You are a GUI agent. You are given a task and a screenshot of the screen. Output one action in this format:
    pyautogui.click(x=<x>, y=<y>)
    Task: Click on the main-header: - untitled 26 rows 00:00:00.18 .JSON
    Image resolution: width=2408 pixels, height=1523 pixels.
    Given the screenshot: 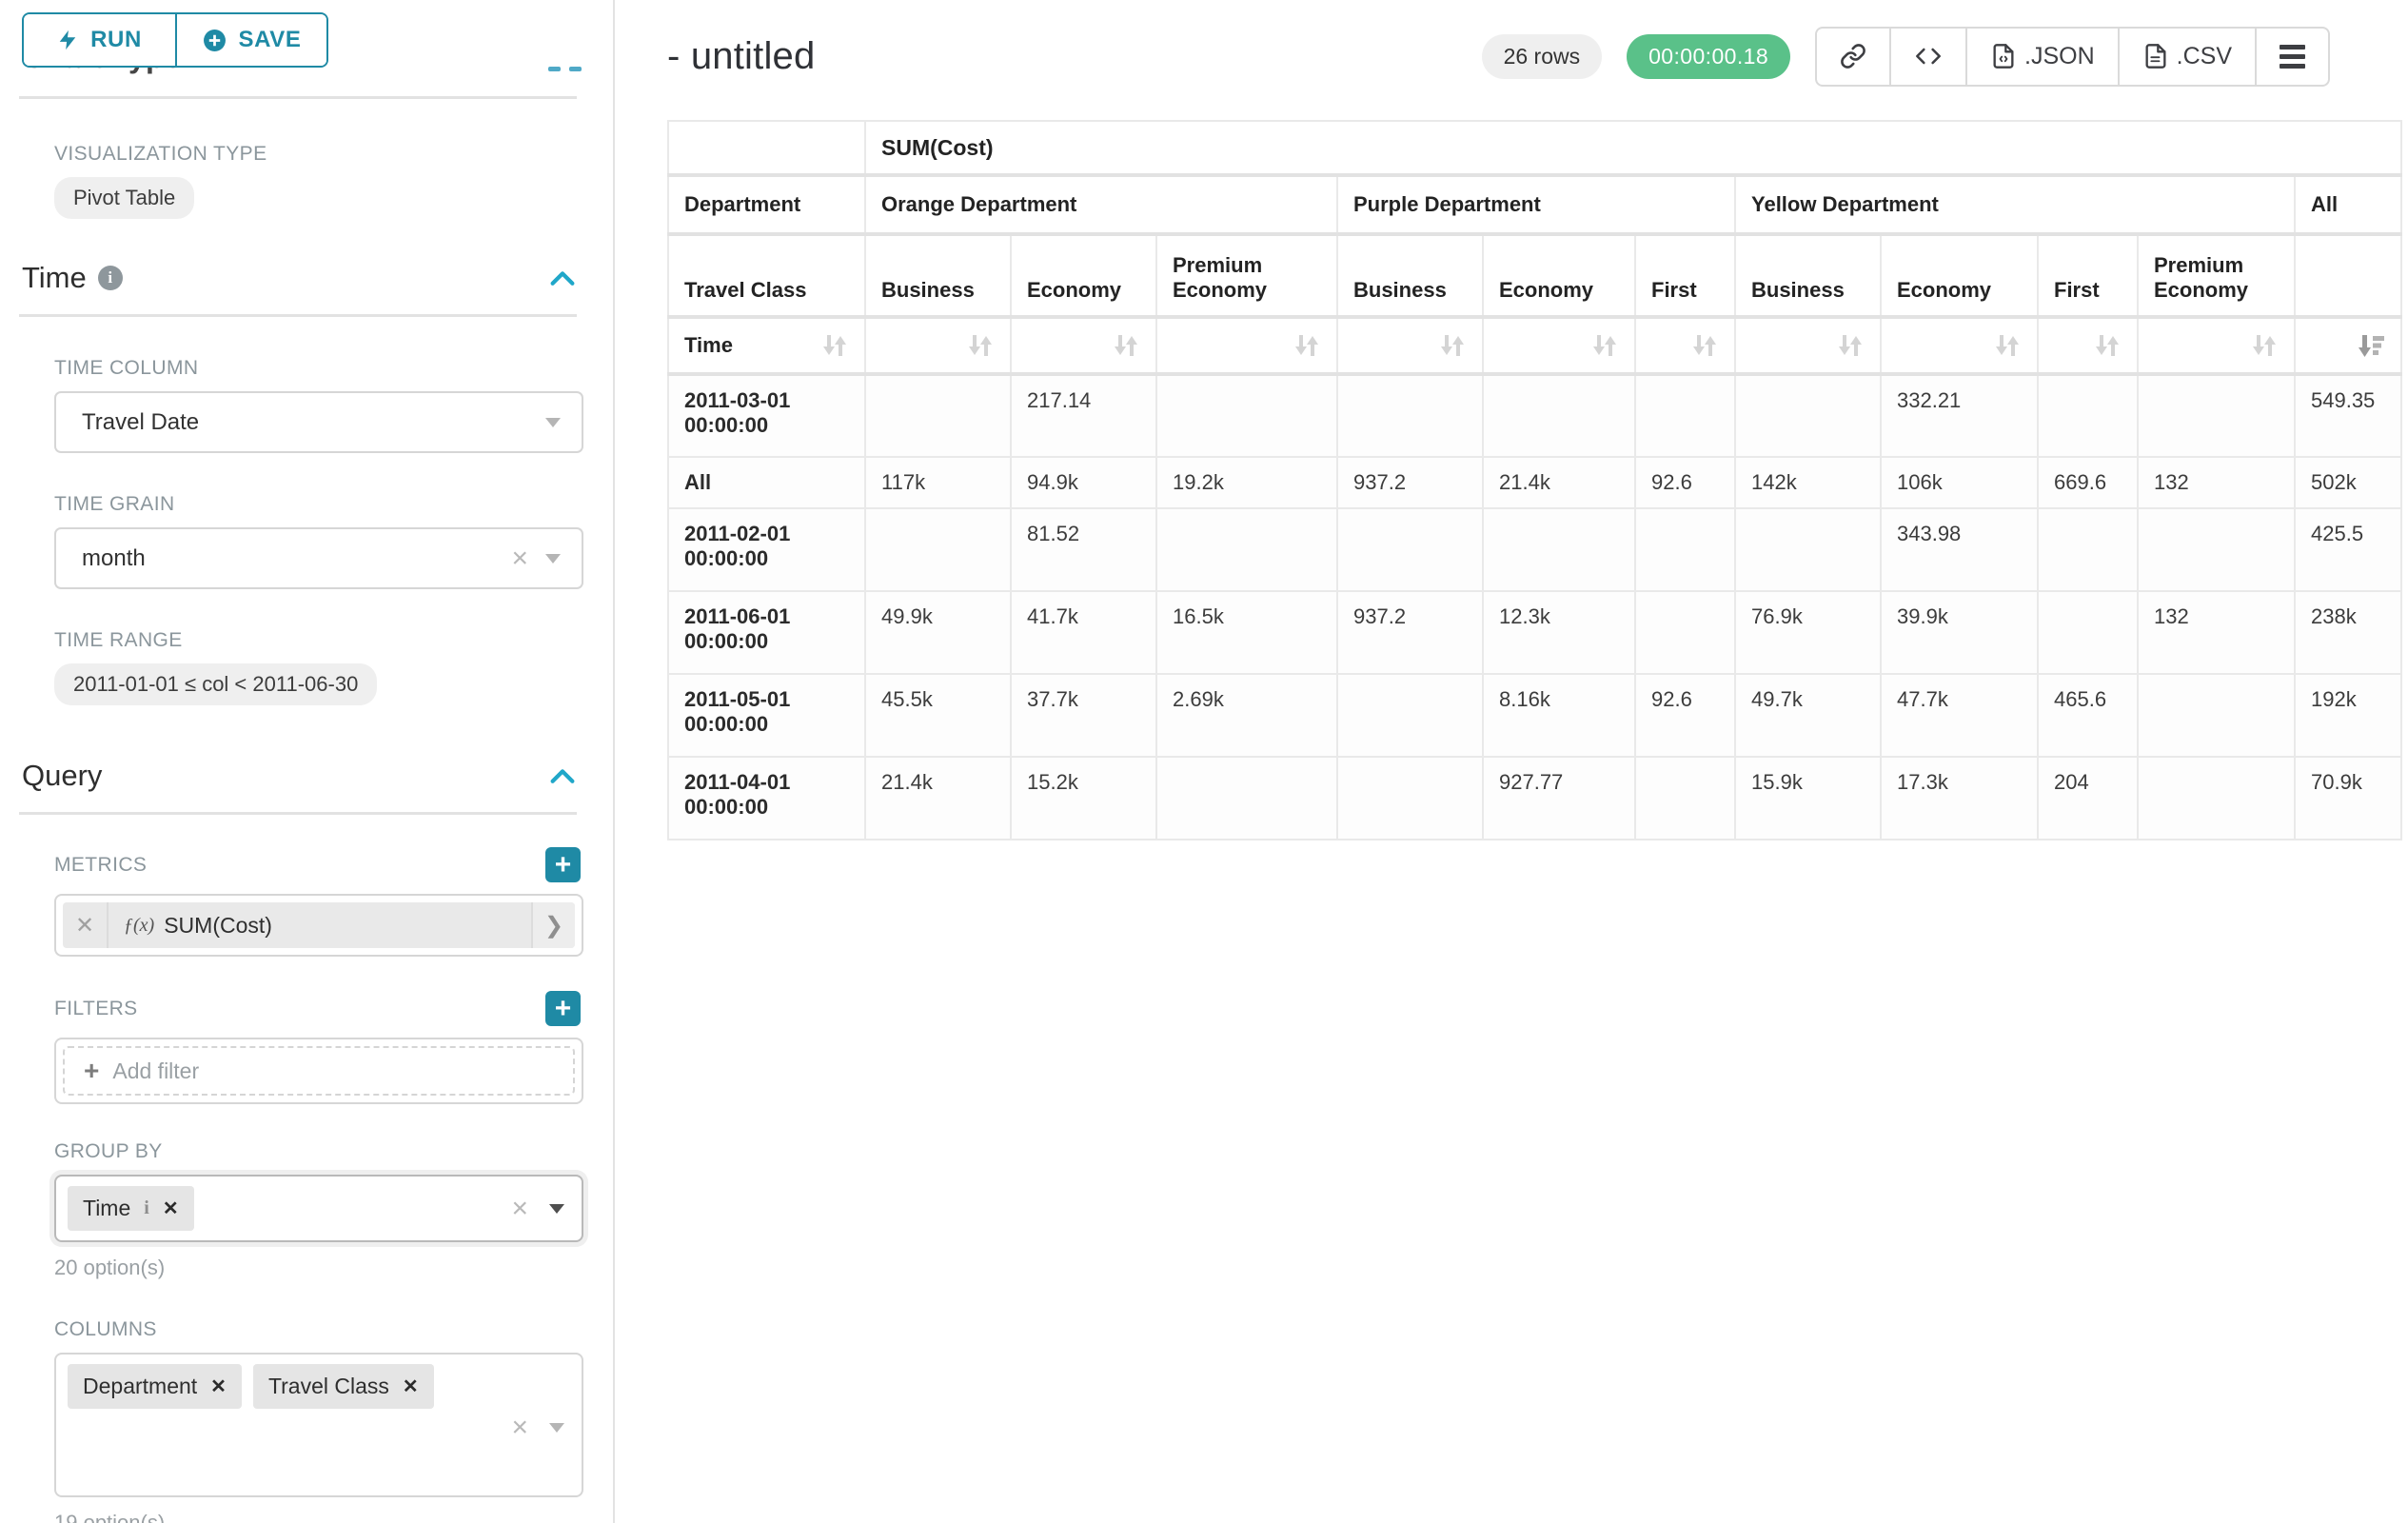 What is the action you would take?
    pyautogui.click(x=1537, y=57)
    